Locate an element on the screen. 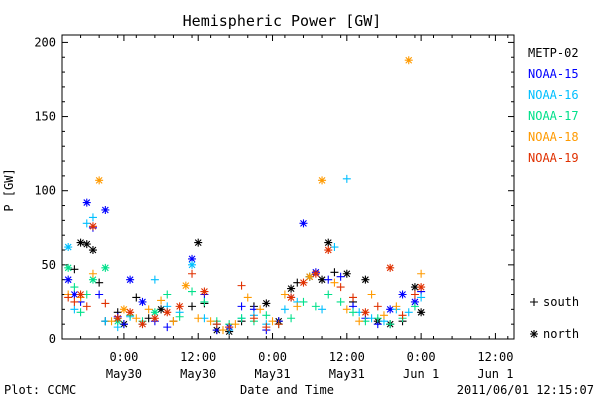  x-tick-date-label: May31 is located at coordinates (347, 374).